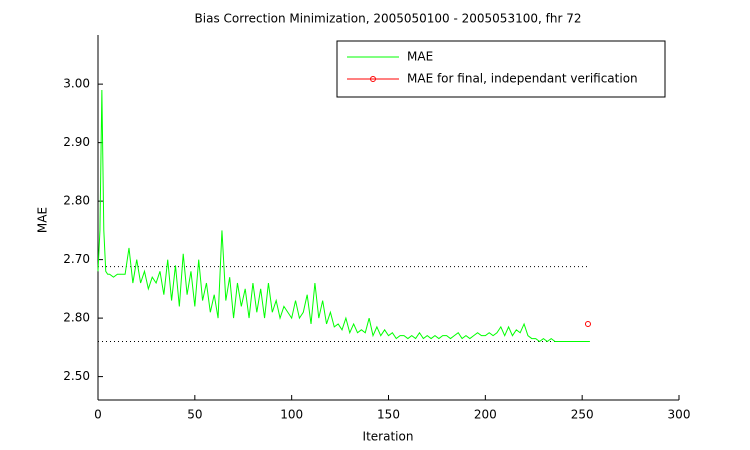 The height and width of the screenshot is (450, 750). Describe the element at coordinates (291, 415) in the screenshot. I see `x-tick-label: 100` at that location.